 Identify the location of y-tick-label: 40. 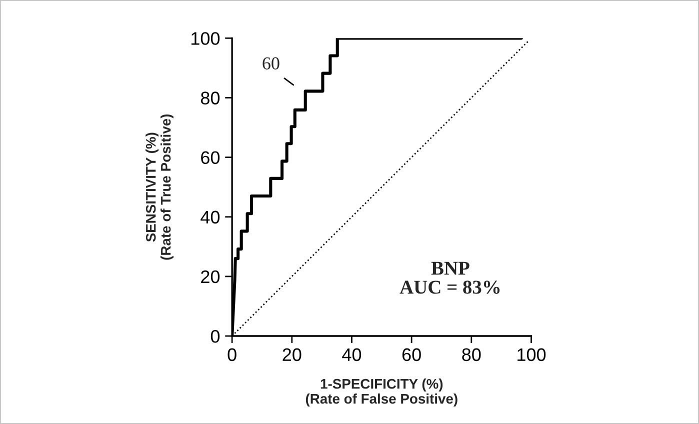
(210, 217).